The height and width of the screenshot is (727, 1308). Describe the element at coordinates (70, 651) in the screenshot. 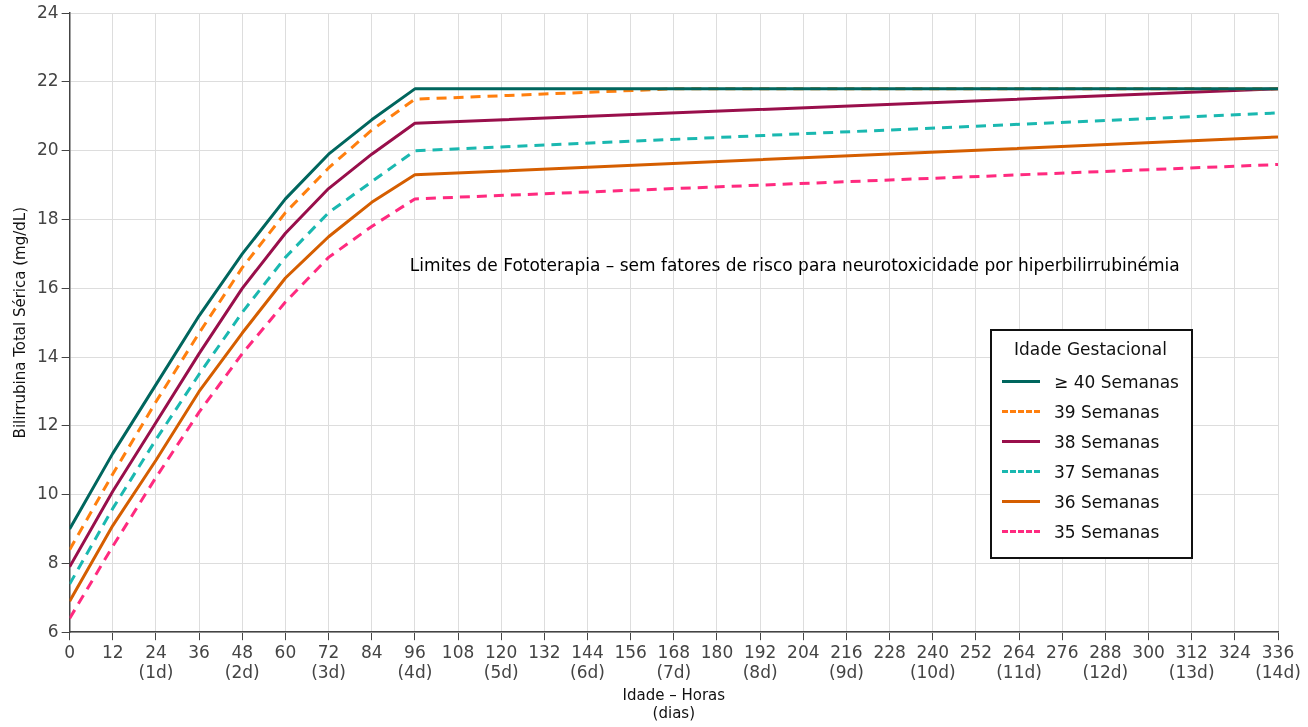

I see `x-tick-label: 0` at that location.